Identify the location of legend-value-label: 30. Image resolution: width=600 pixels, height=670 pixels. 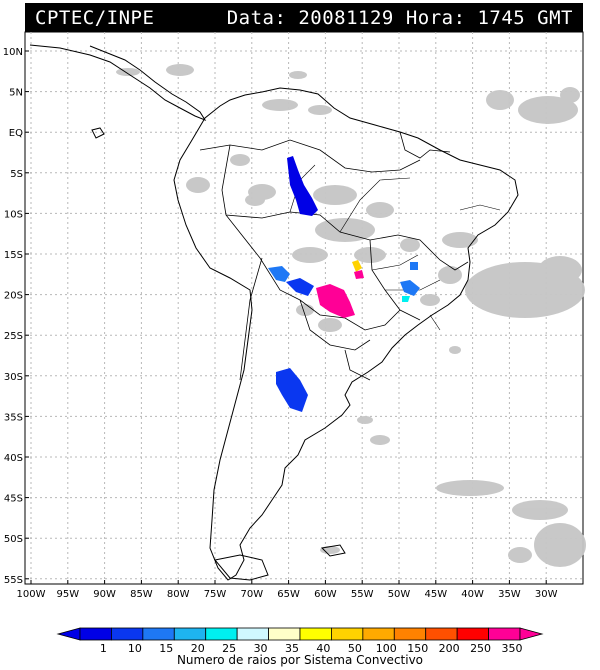
(261, 648).